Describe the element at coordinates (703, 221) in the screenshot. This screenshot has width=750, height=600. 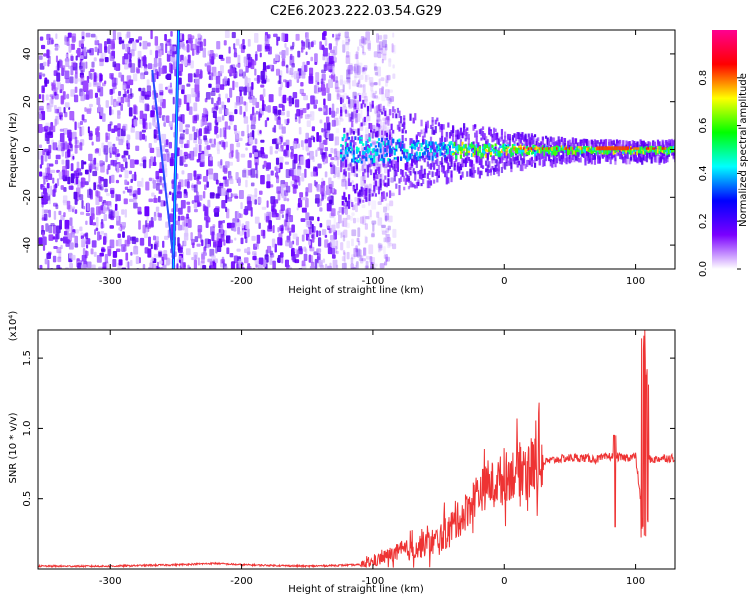
I see `colorbar-tick-label: 0.2` at that location.